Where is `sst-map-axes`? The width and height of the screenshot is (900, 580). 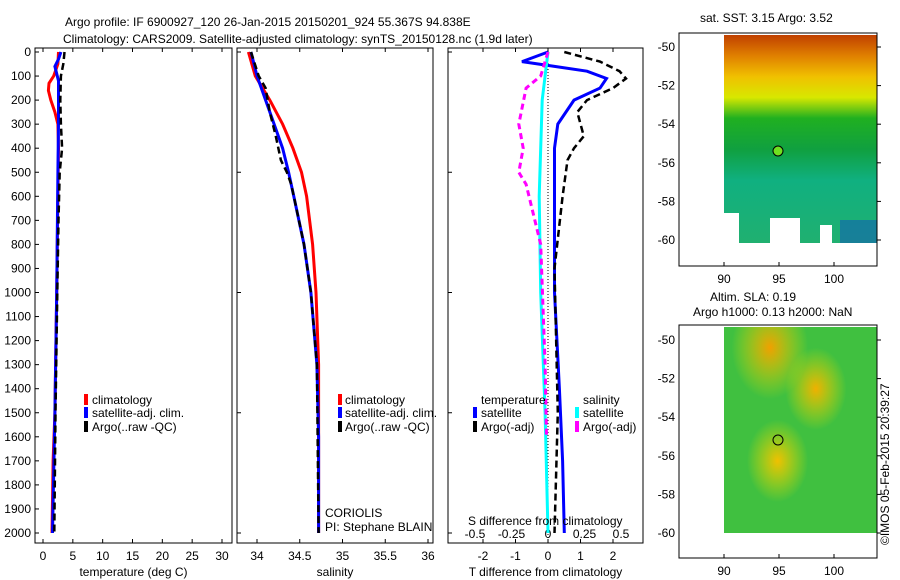 sst-map-axes is located at coordinates (778, 149).